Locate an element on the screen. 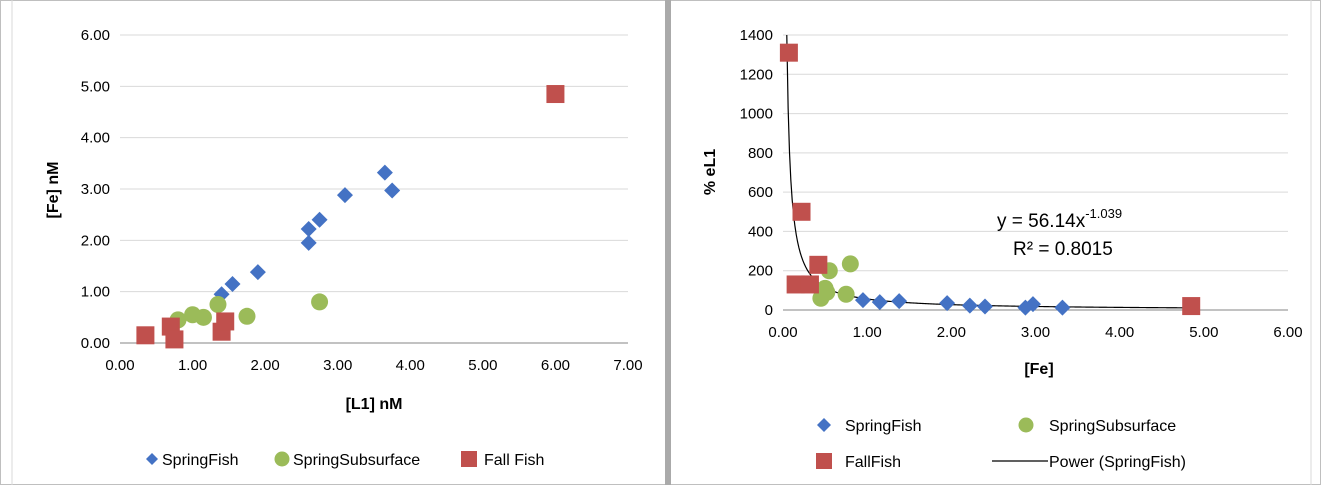 The height and width of the screenshot is (485, 1321). chart-1-legend-marker-springsubsurface is located at coordinates (282, 459).